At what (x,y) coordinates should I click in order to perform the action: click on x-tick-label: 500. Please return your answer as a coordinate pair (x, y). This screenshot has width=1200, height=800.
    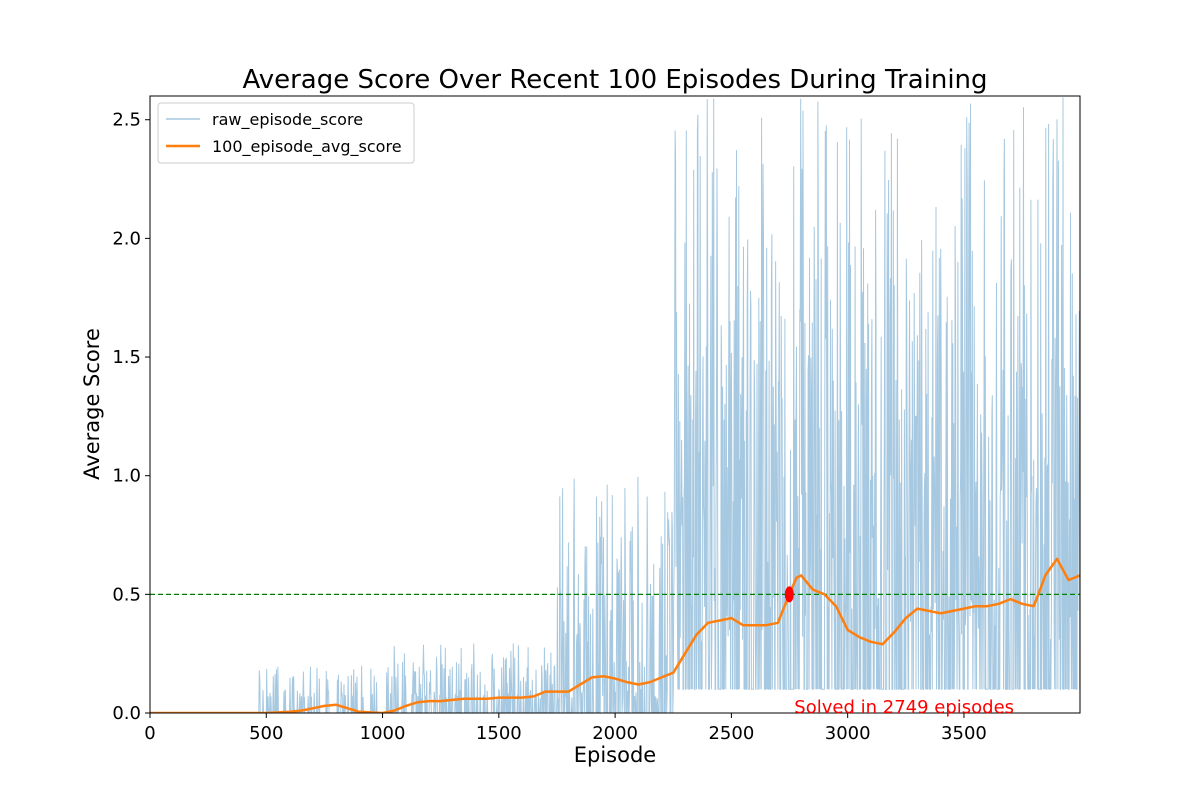
    Looking at the image, I should click on (266, 733).